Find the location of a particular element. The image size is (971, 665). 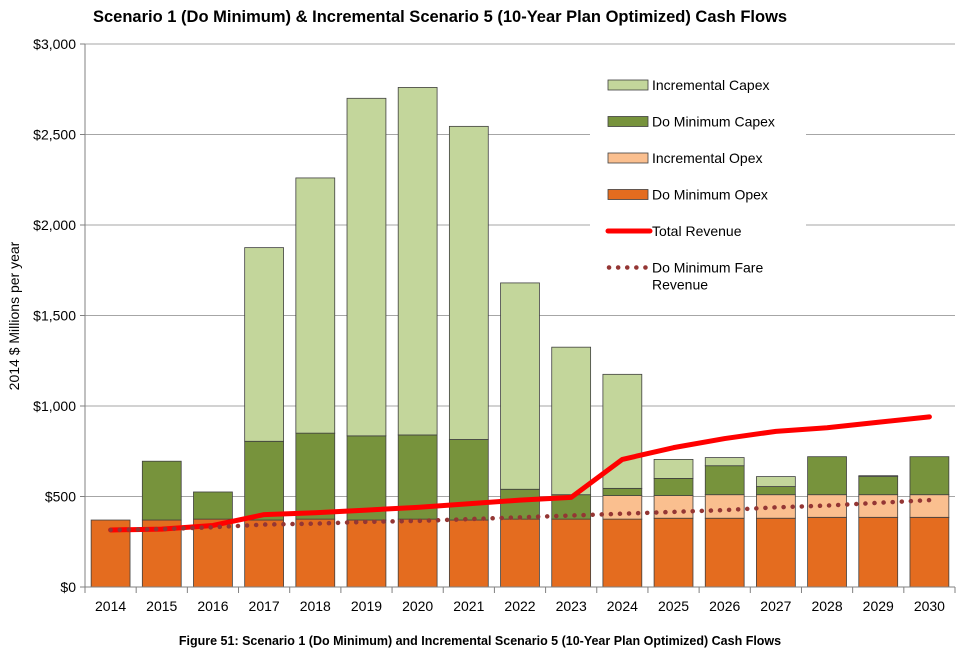

legend-label-total-revenue: Total Revenue is located at coordinates (697, 231).